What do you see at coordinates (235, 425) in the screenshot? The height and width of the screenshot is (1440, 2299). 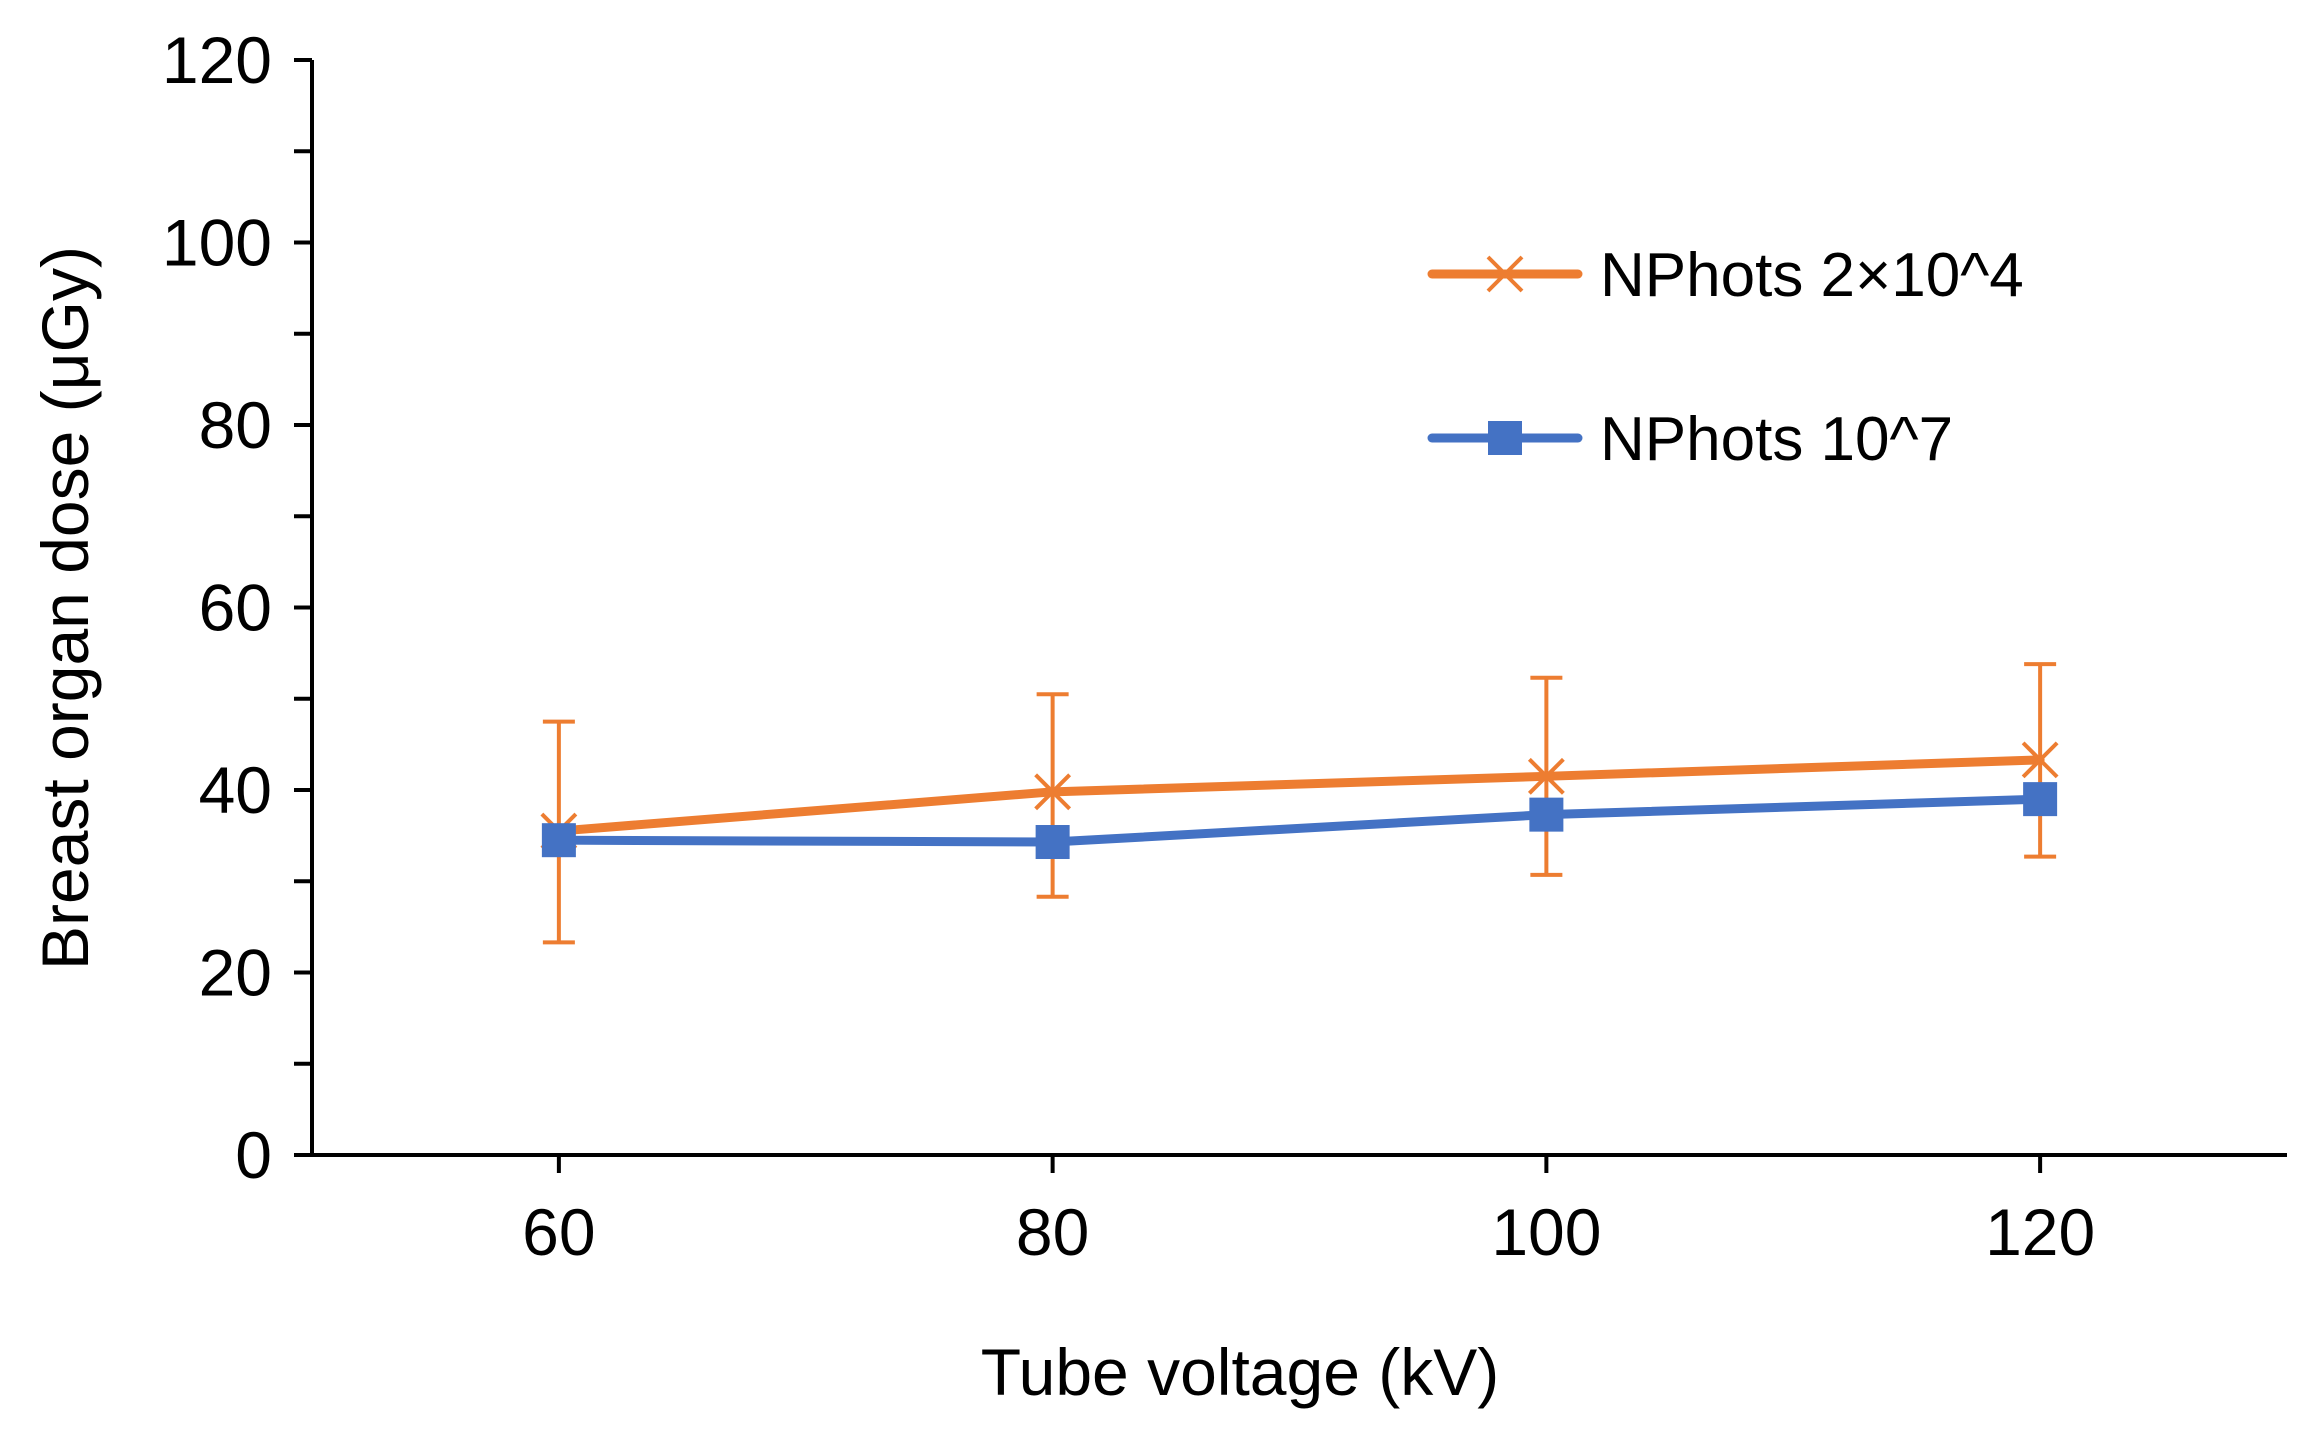 I see `y-tick-label: 80` at bounding box center [235, 425].